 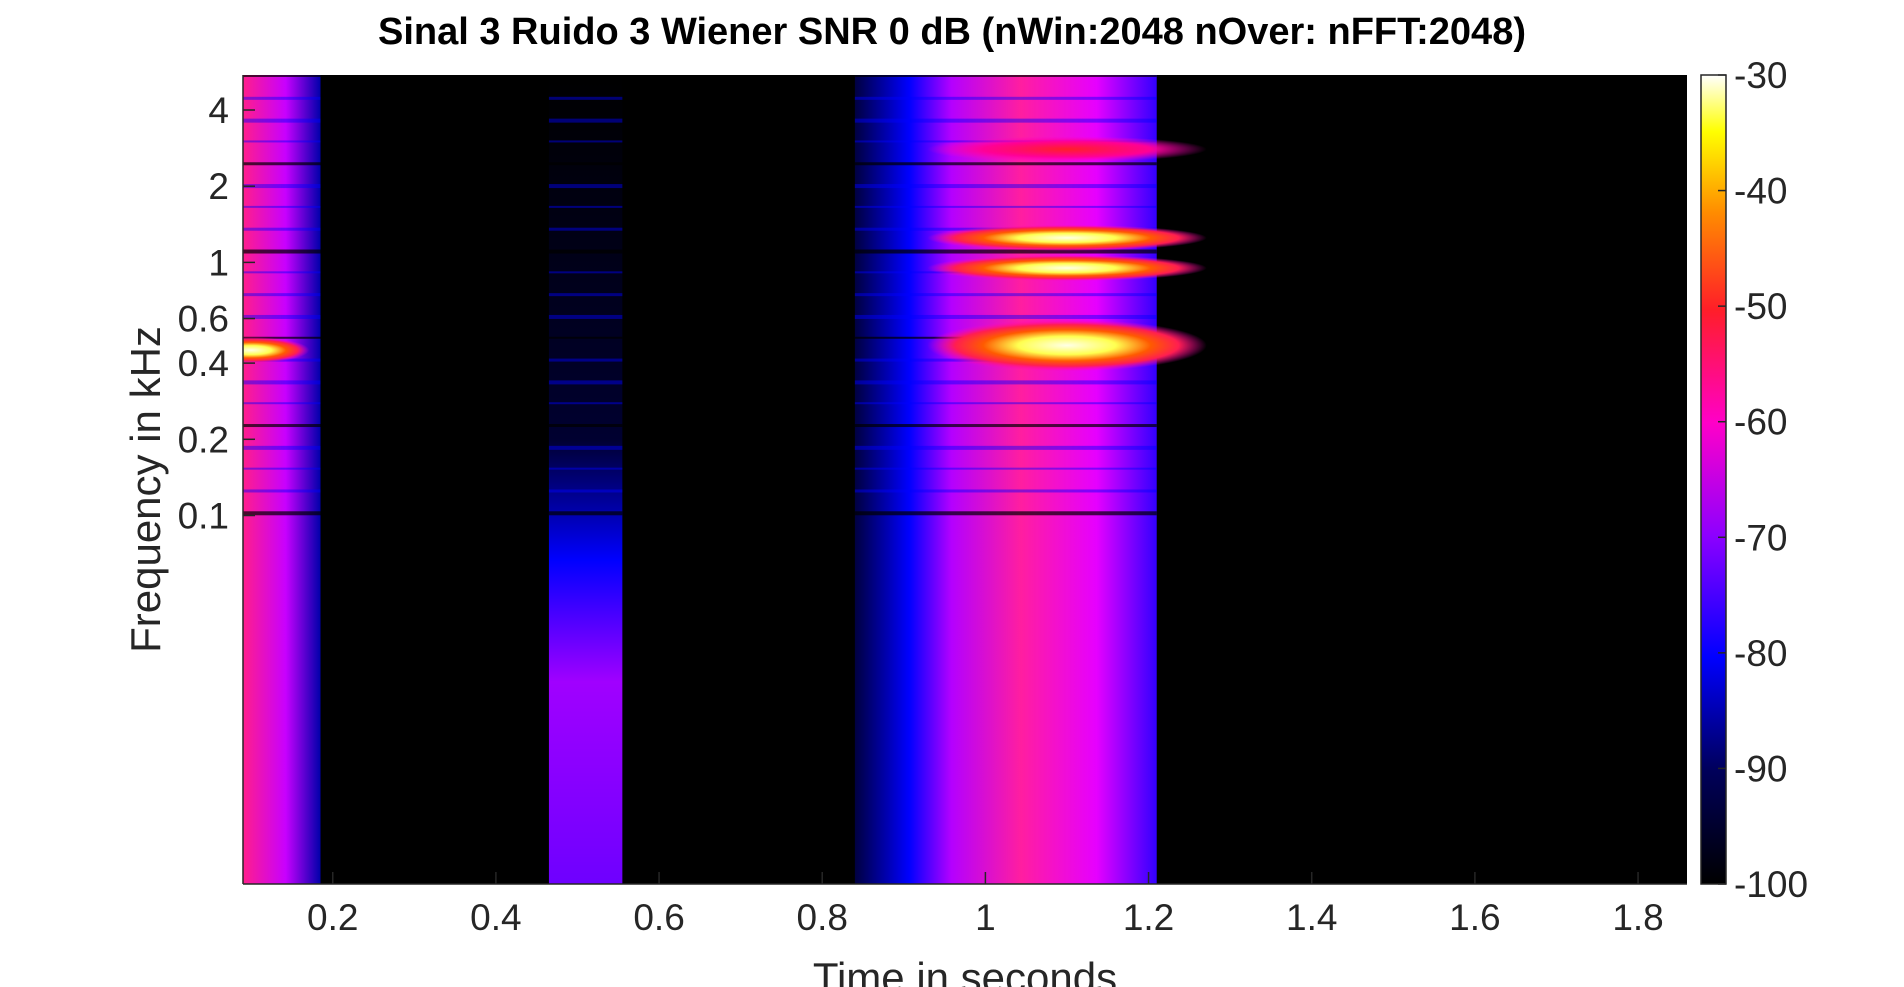 What do you see at coordinates (1713, 479) in the screenshot?
I see `colorbar` at bounding box center [1713, 479].